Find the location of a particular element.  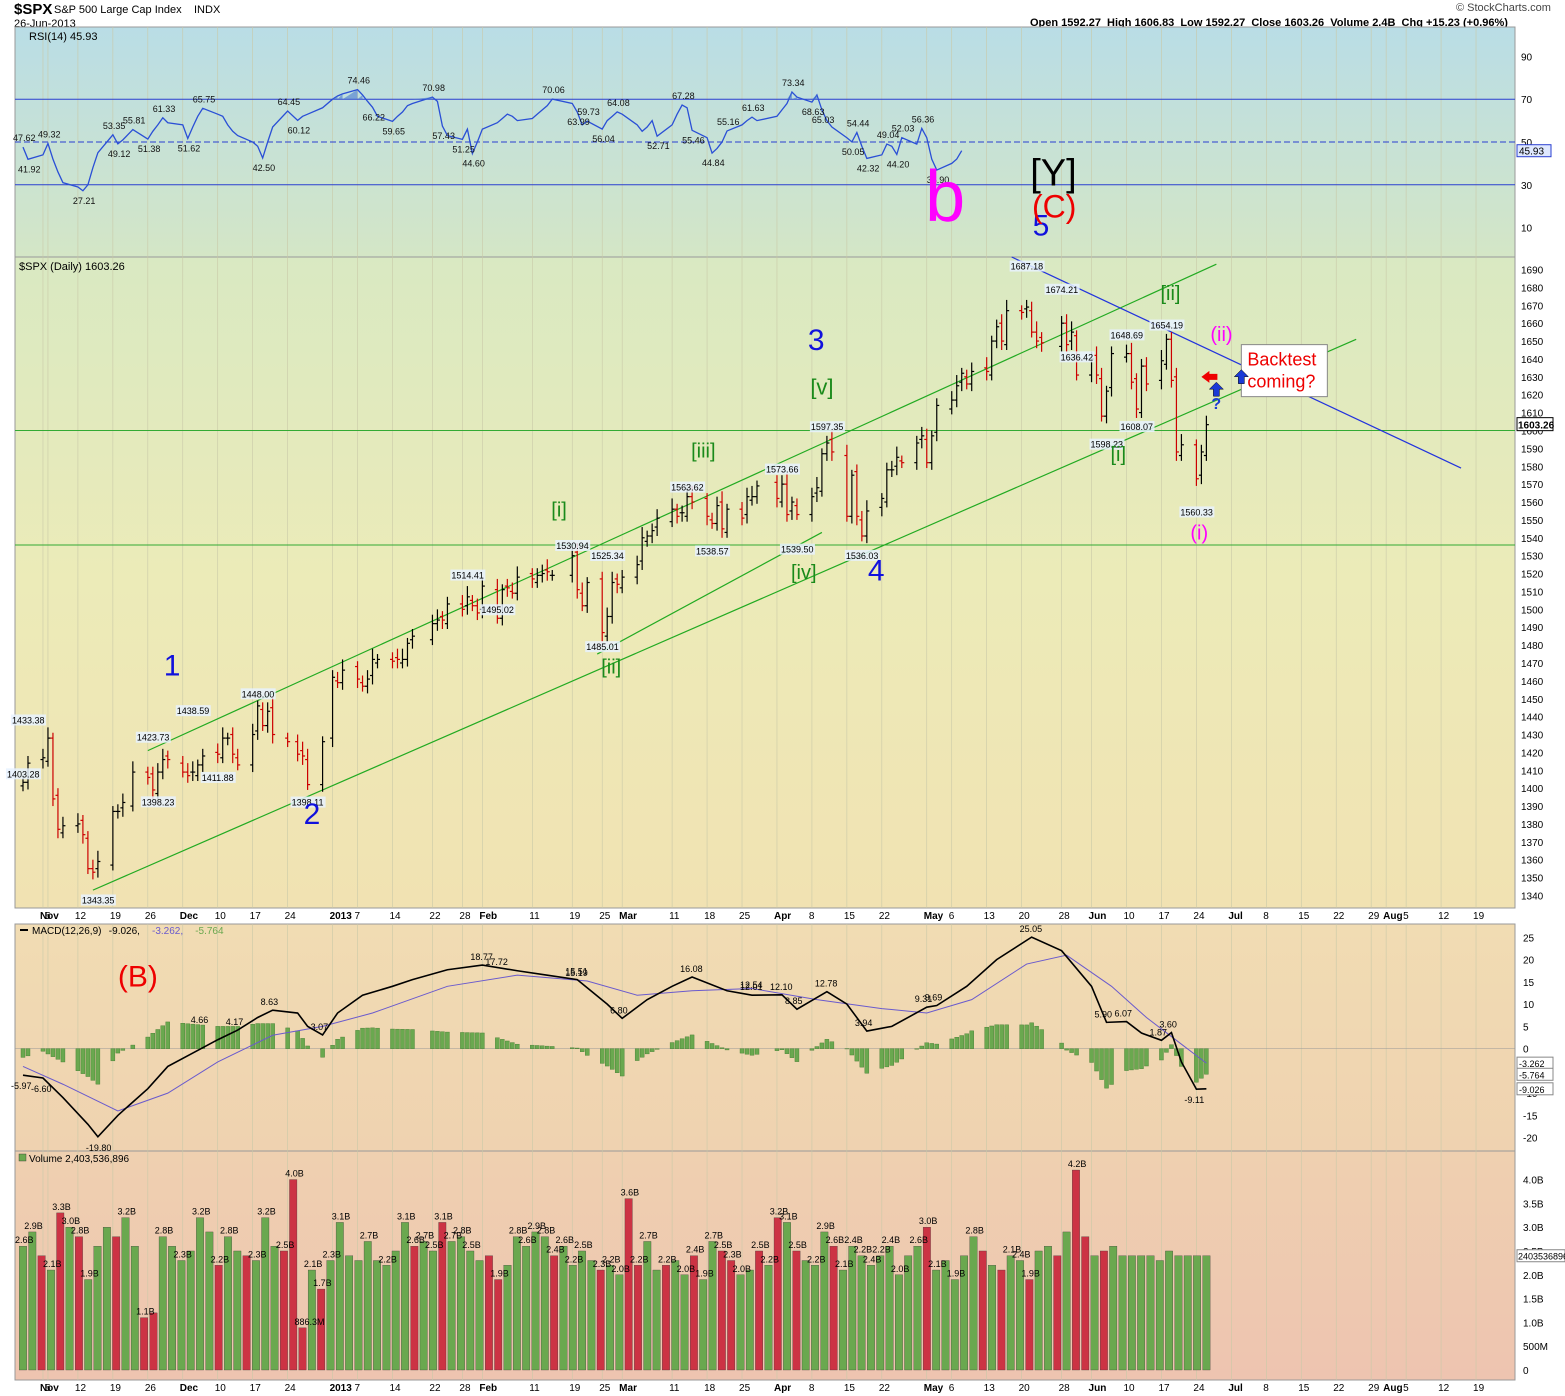

rsi-value-label: 49.12 is located at coordinates (119, 154).